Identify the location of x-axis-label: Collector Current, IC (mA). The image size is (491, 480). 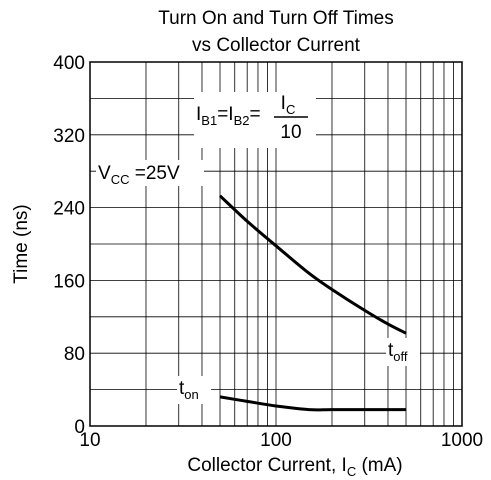
(294, 467).